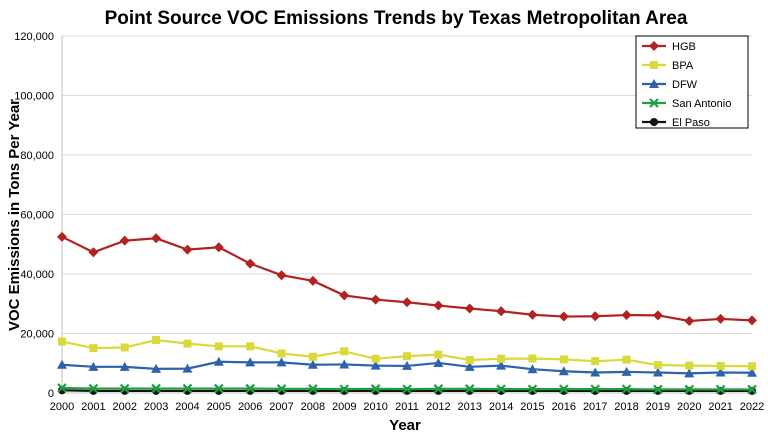  What do you see at coordinates (62, 407) in the screenshot?
I see `x-tick-label: 2000` at bounding box center [62, 407].